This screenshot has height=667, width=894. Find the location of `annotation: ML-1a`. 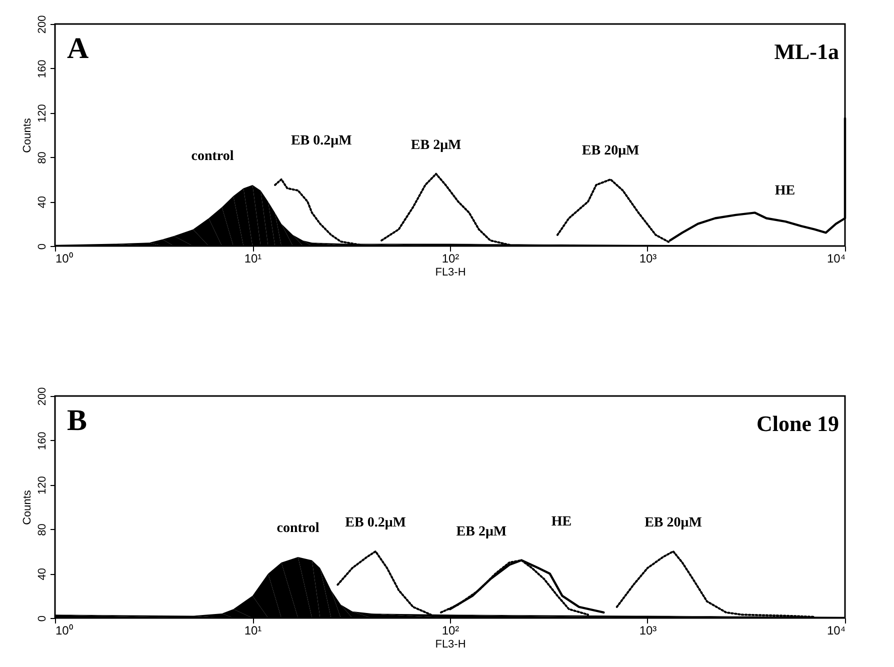

annotation: ML-1a is located at coordinates (806, 51).